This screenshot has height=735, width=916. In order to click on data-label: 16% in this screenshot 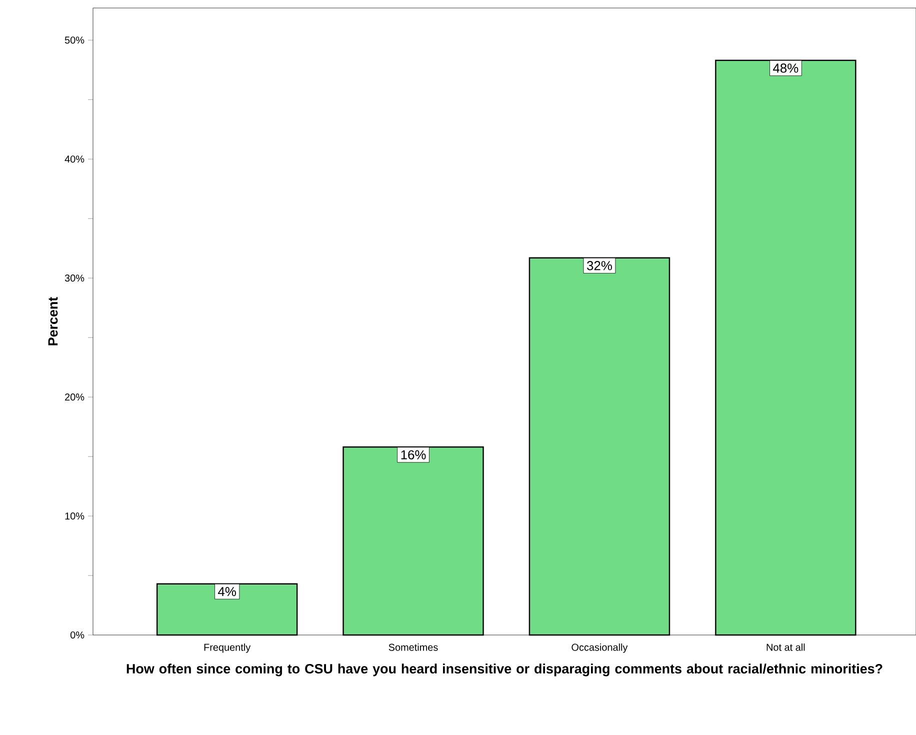, I will do `click(413, 455)`.